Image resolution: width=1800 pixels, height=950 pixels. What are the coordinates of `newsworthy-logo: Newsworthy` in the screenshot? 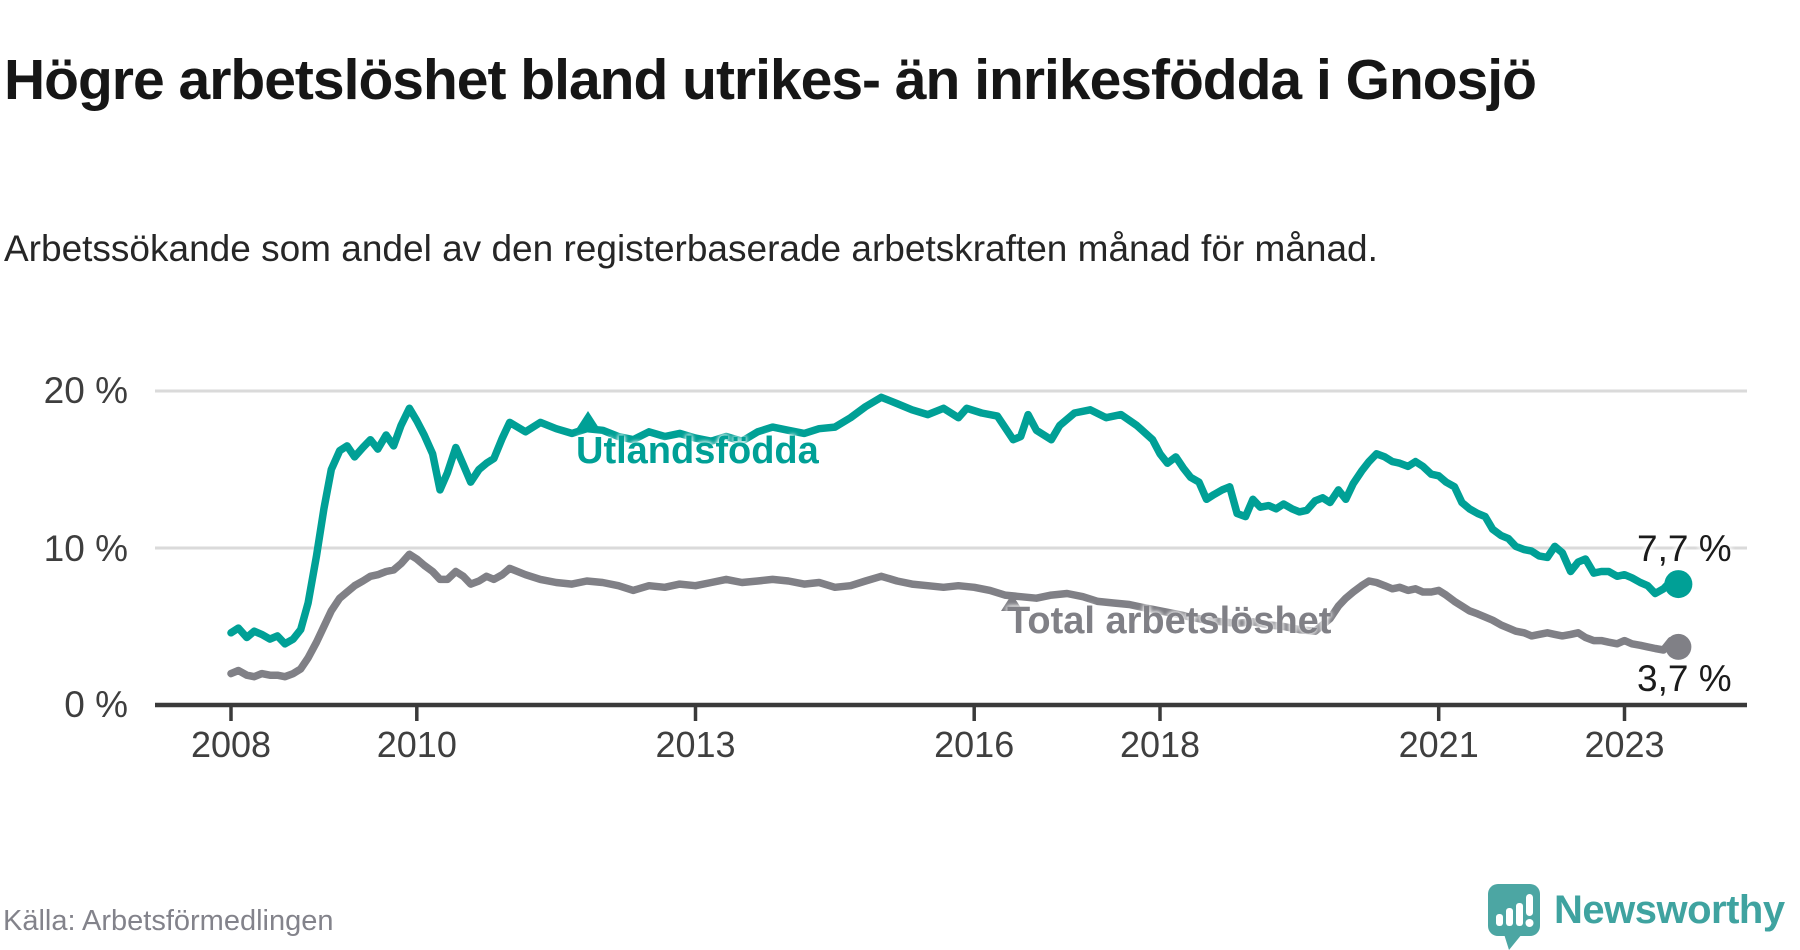 It's located at (1636, 917).